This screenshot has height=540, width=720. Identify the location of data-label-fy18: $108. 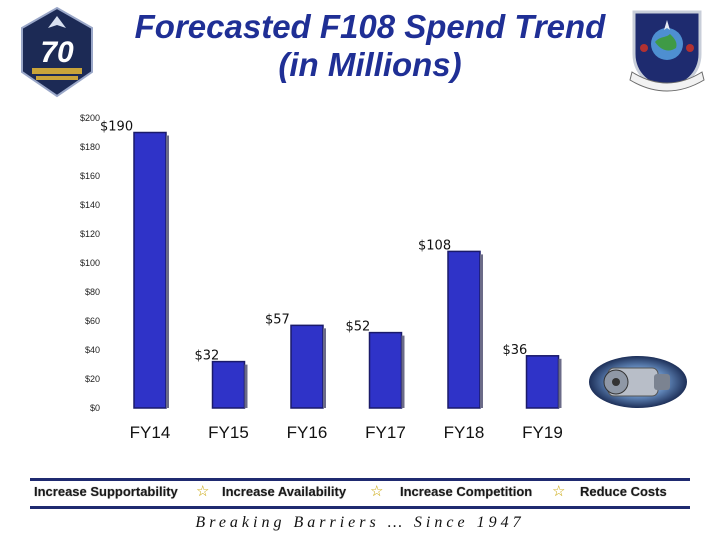
(434, 245).